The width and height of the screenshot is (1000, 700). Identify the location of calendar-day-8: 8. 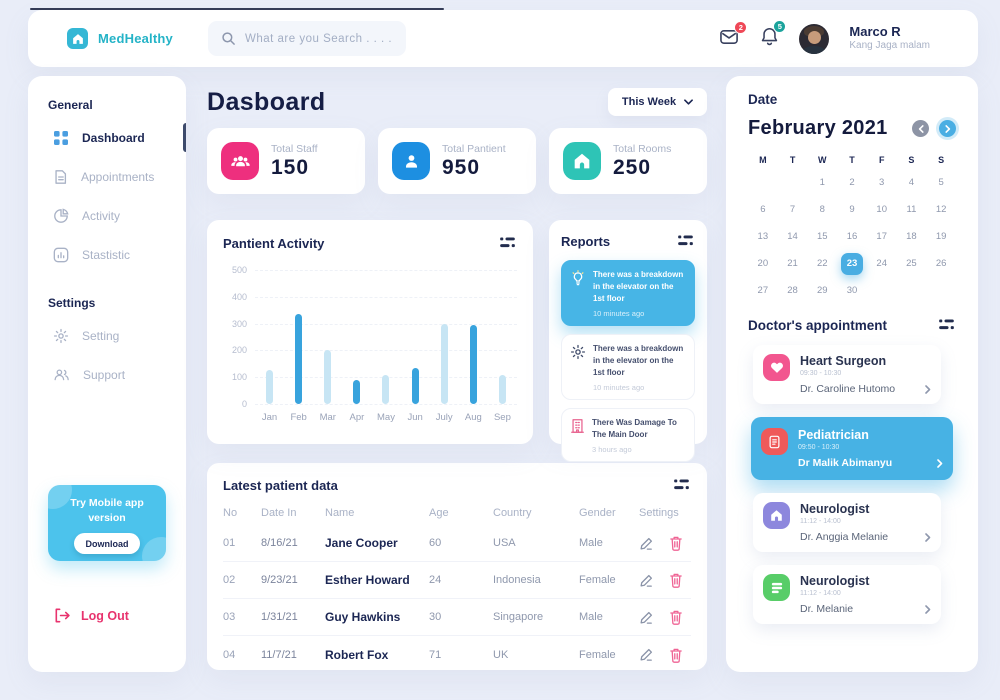
(822, 209).